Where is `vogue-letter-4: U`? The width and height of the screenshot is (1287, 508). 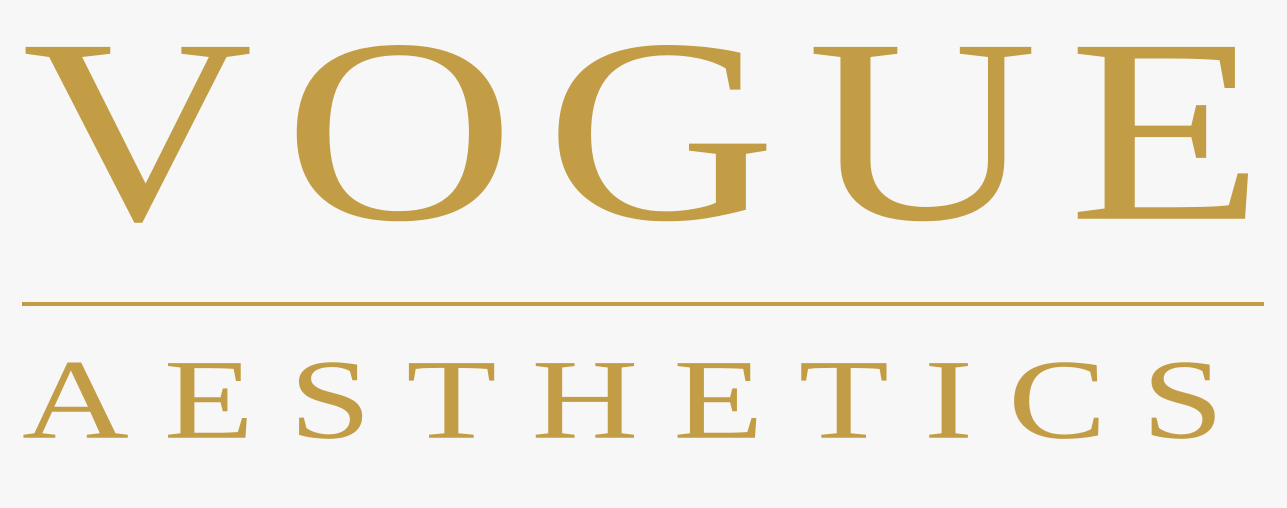
vogue-letter-4: U is located at coordinates (922, 138).